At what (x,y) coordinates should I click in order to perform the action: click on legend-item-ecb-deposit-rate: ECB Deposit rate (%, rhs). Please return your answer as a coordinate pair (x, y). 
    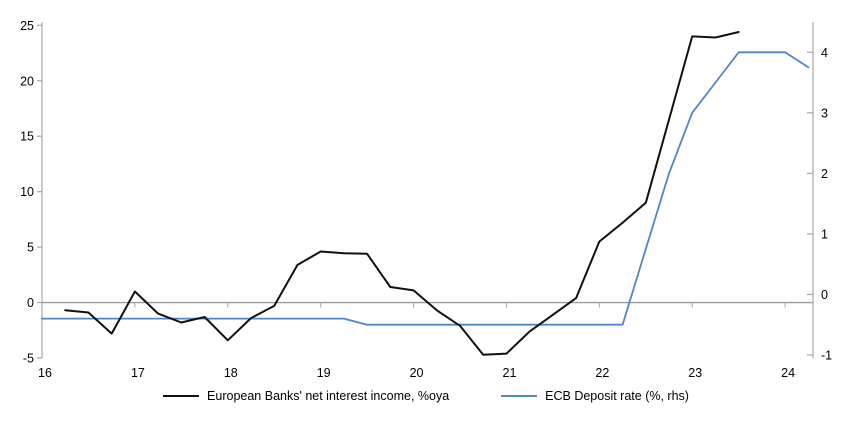
    Looking at the image, I should click on (595, 396).